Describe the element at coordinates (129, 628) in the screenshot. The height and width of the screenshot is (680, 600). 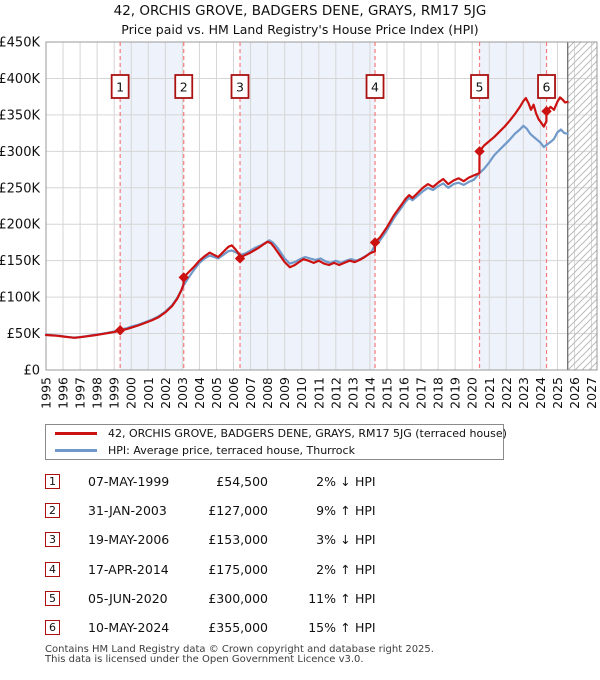
I see `sale-date: 10-MAY-2024` at that location.